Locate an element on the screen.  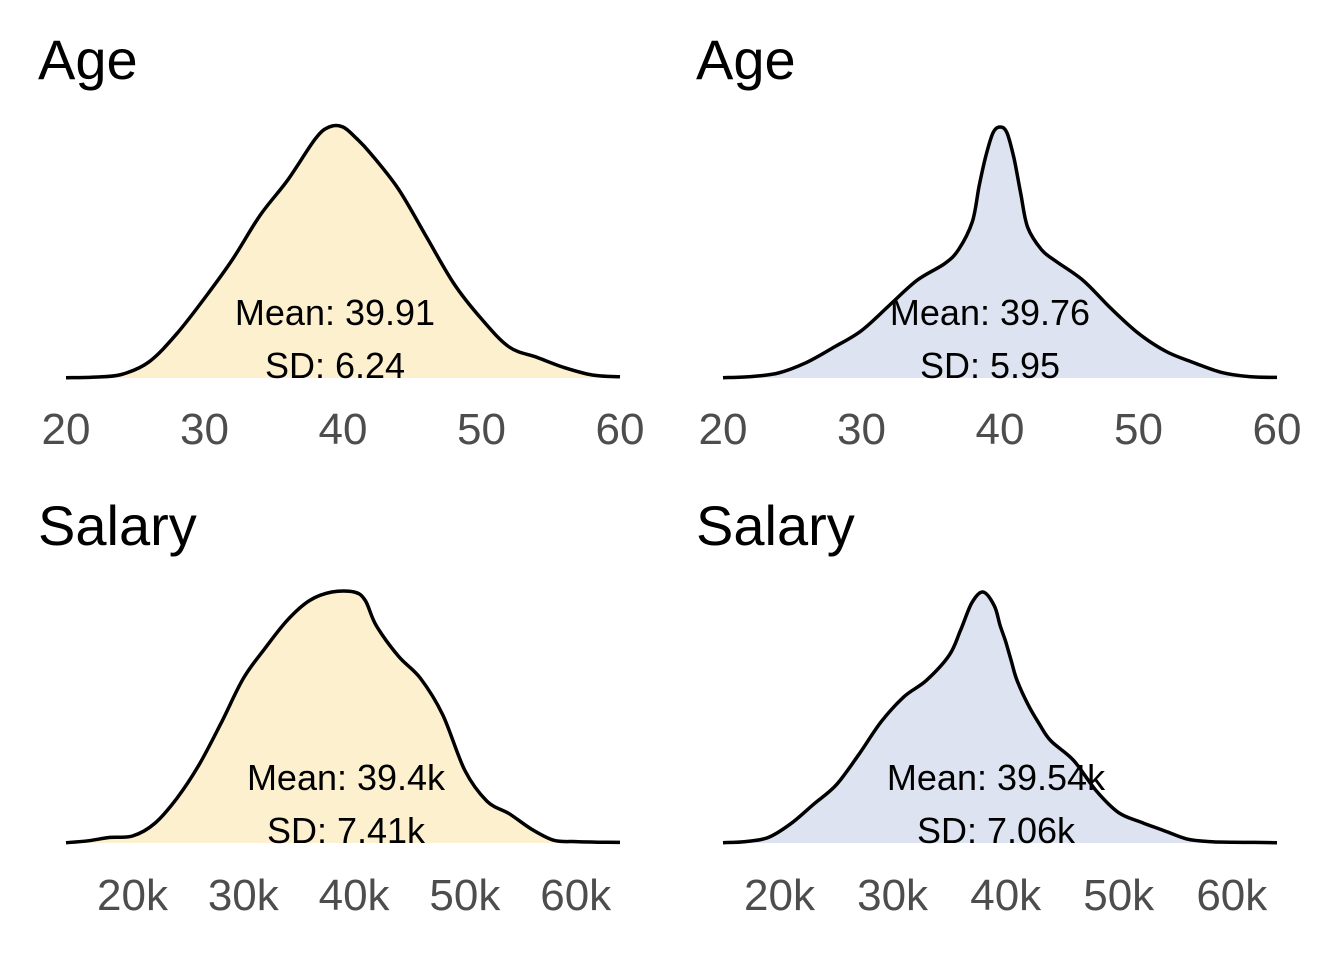
sd-label: SD: 6.24 is located at coordinates (335, 365).